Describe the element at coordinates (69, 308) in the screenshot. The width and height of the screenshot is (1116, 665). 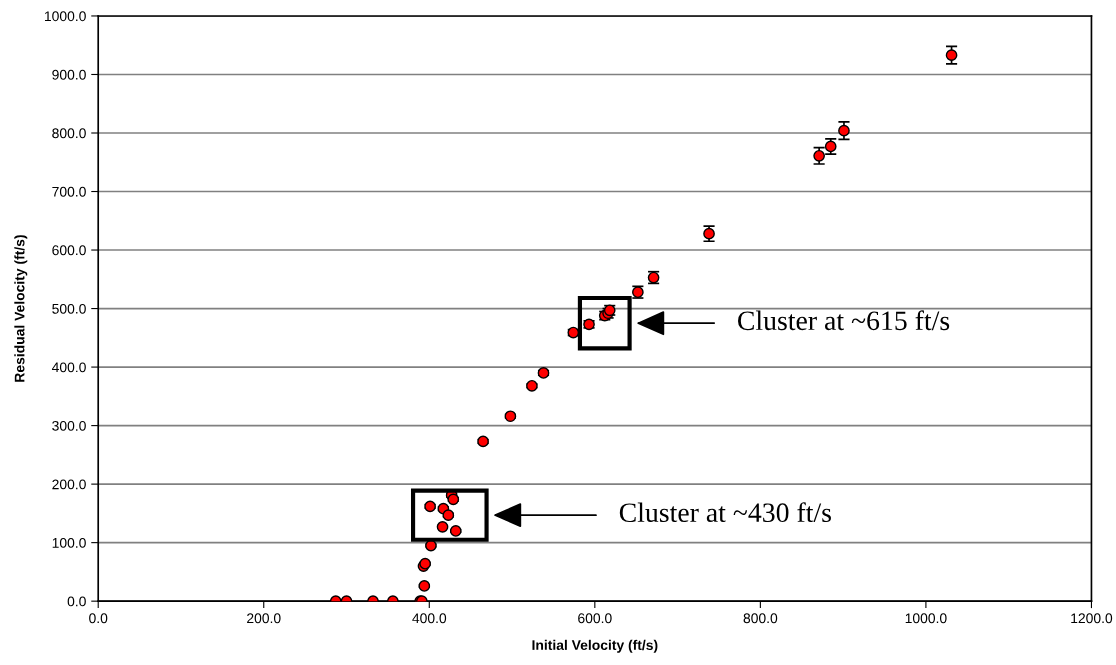
I see `y-tick-label: 500.0` at that location.